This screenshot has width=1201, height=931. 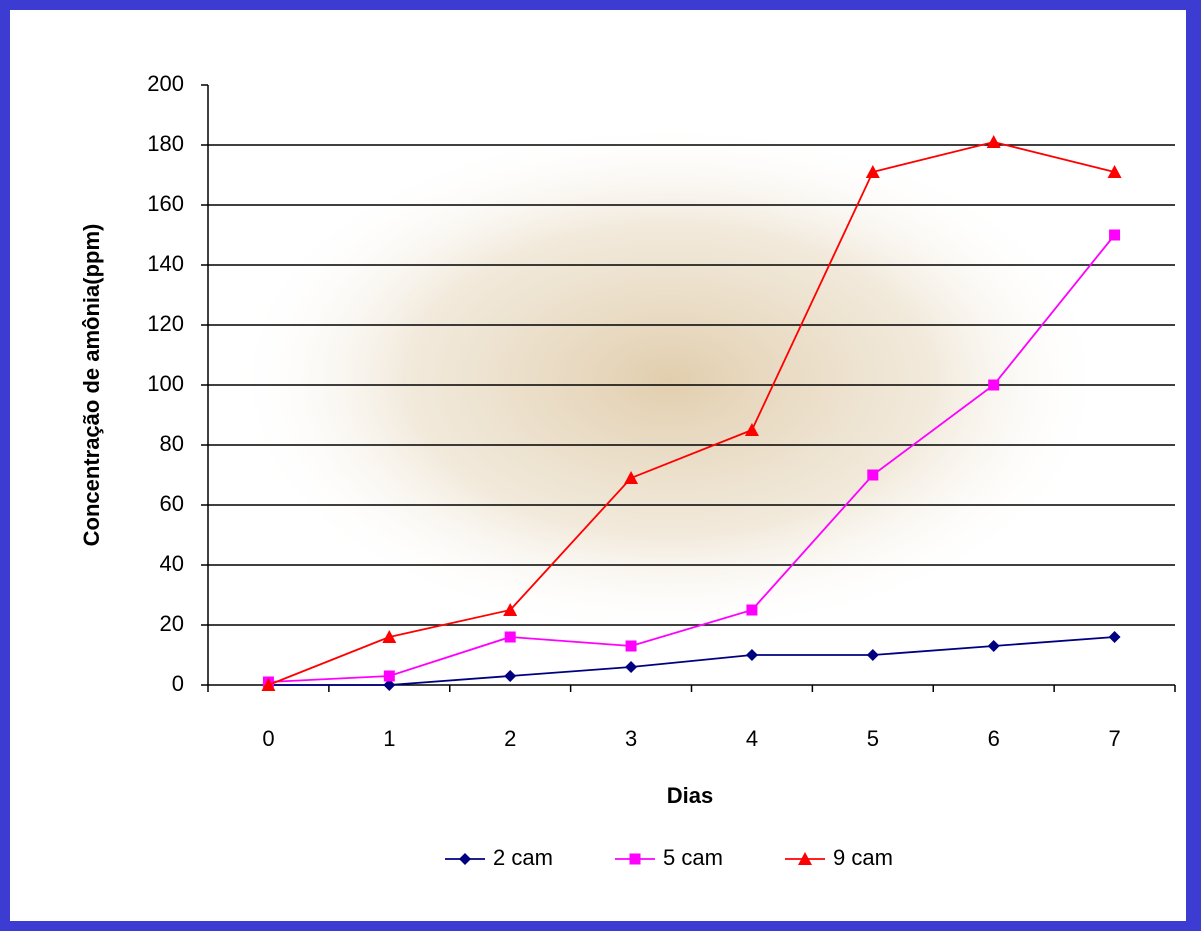 What do you see at coordinates (165, 263) in the screenshot?
I see `y-tick-label: 140` at bounding box center [165, 263].